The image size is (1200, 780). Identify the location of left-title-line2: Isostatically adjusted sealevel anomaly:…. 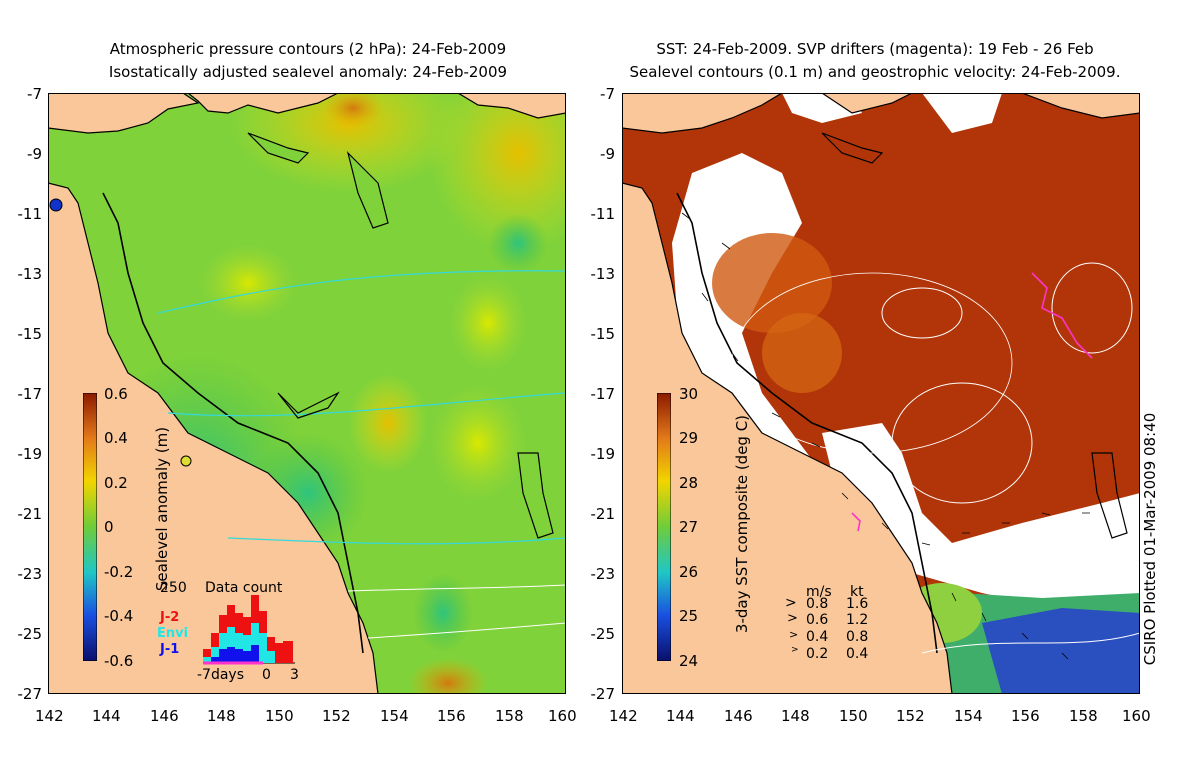
(308, 72).